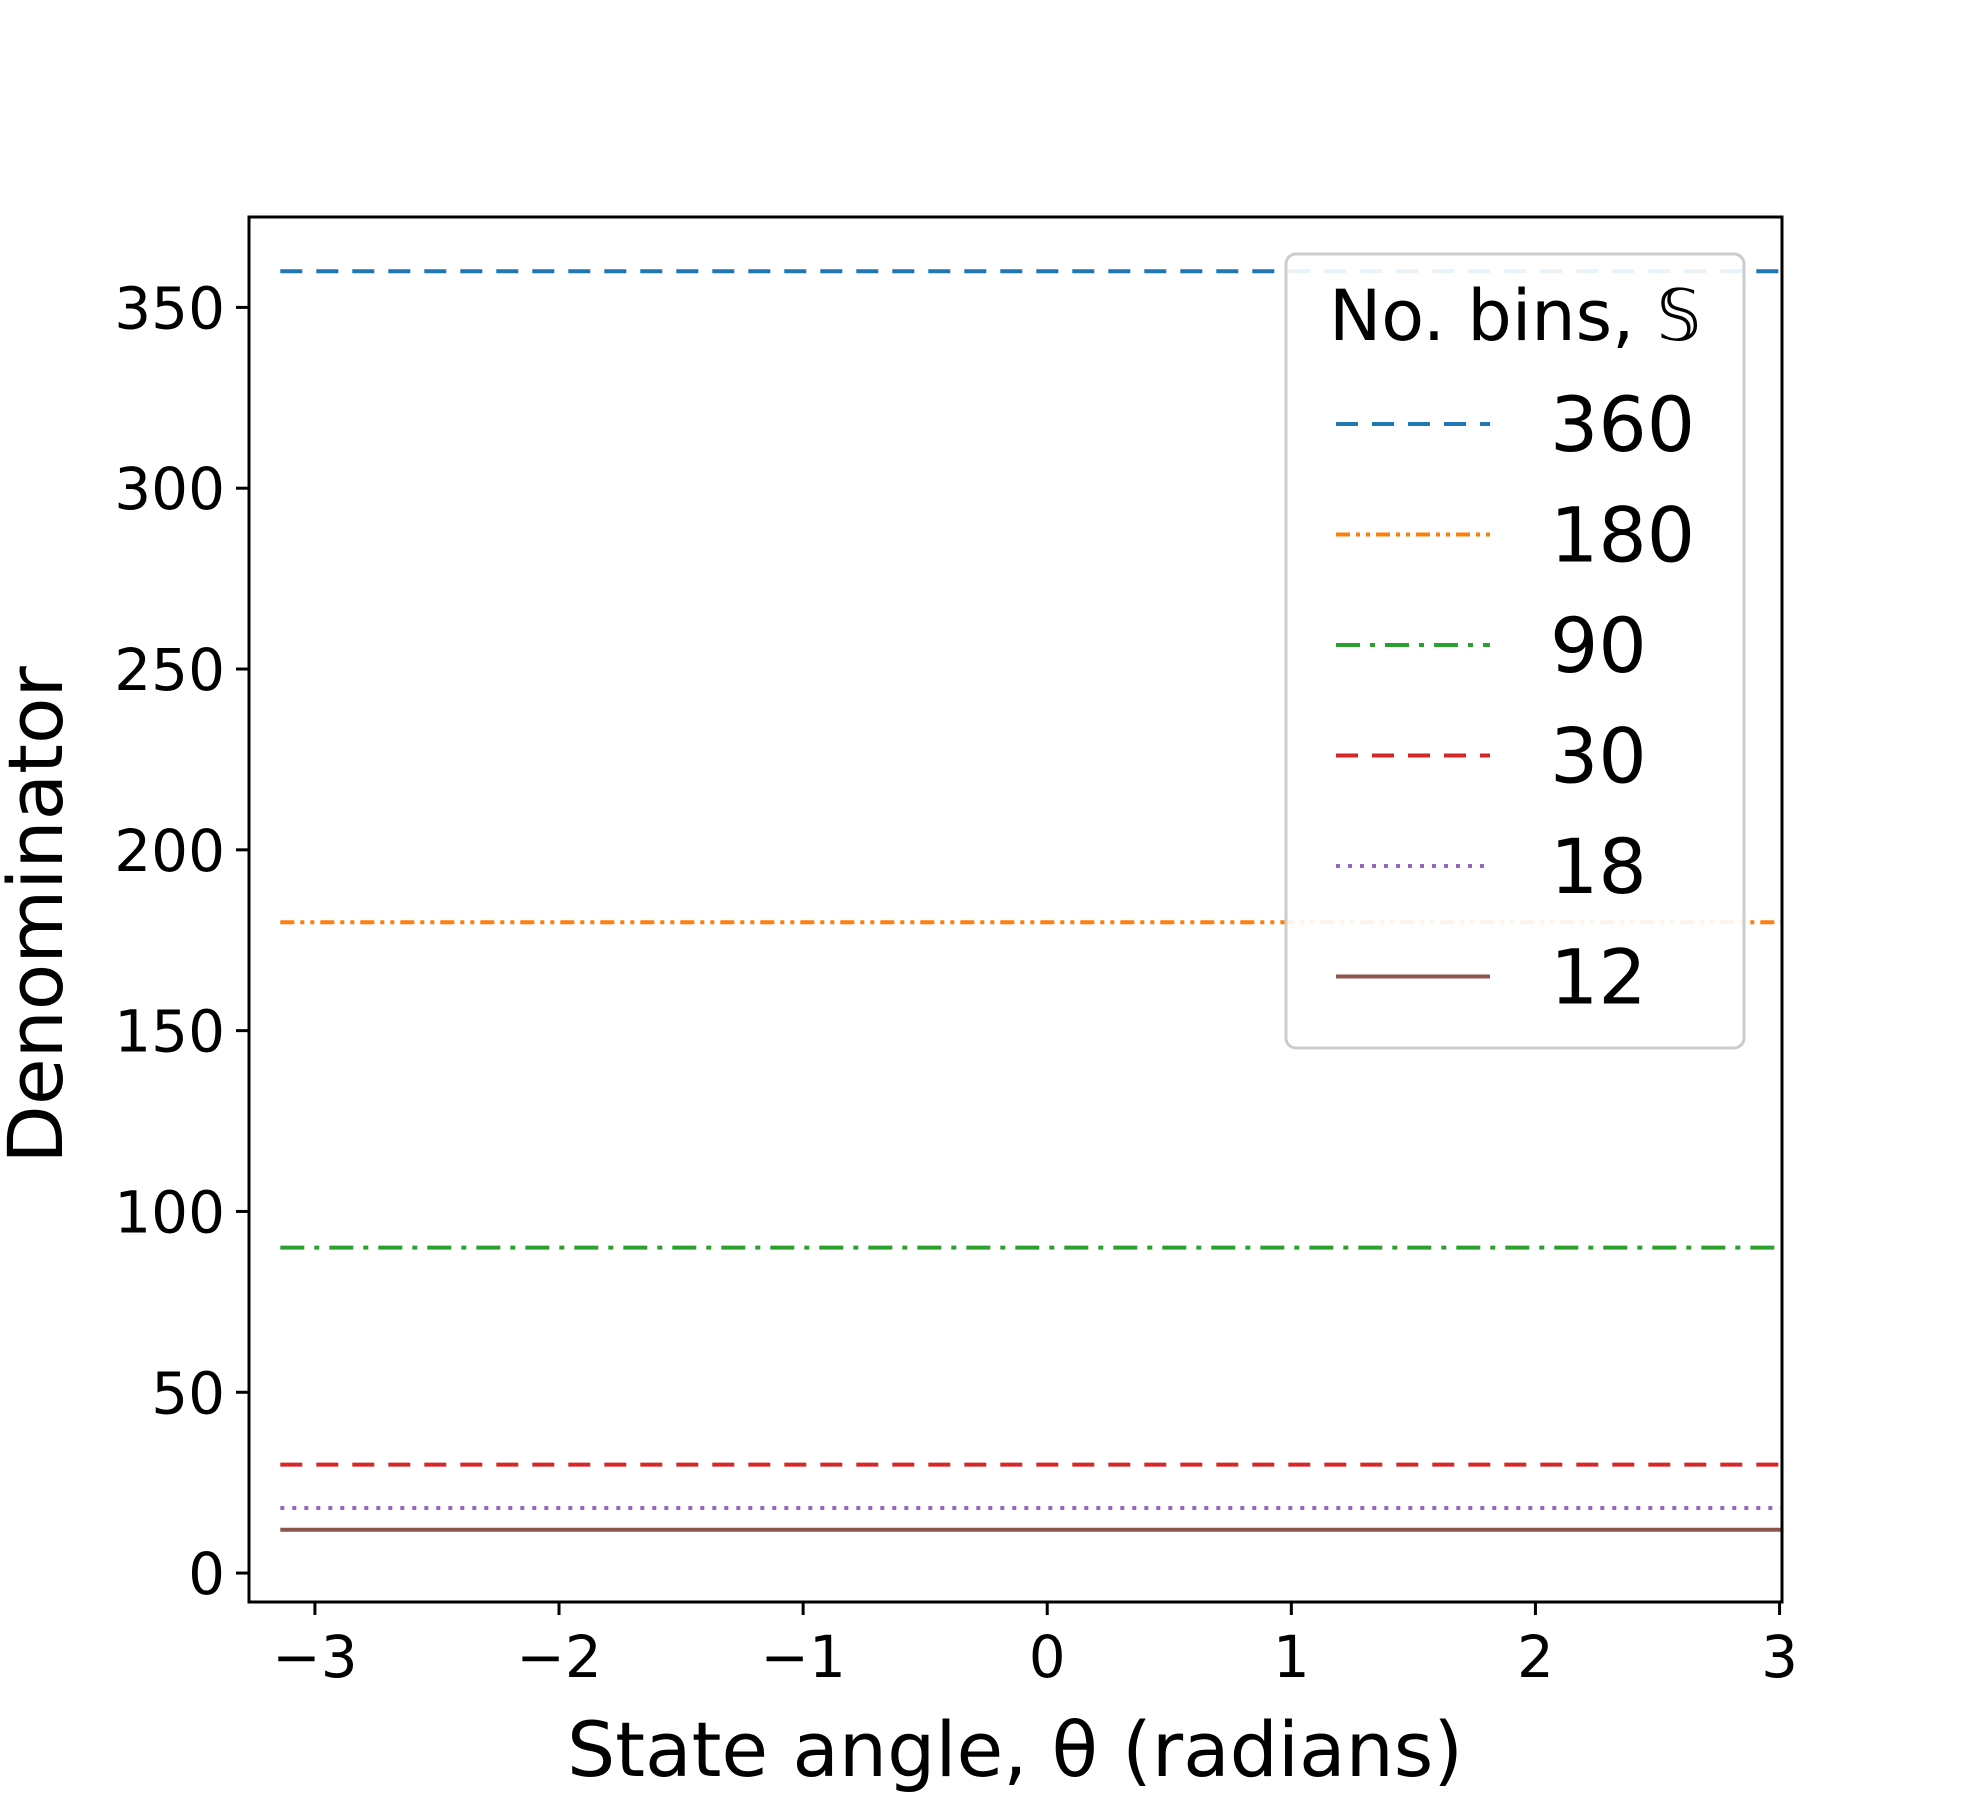  I want to click on x-tick-label: 3, so click(1779, 1657).